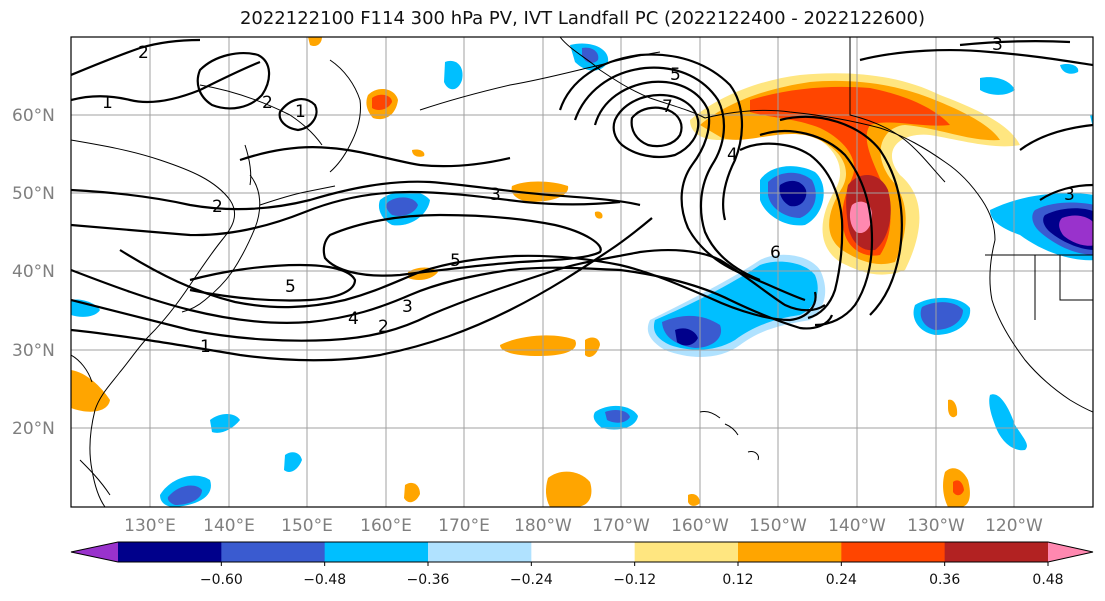  What do you see at coordinates (356, 195) in the screenshot?
I see `contour-3b` at bounding box center [356, 195].